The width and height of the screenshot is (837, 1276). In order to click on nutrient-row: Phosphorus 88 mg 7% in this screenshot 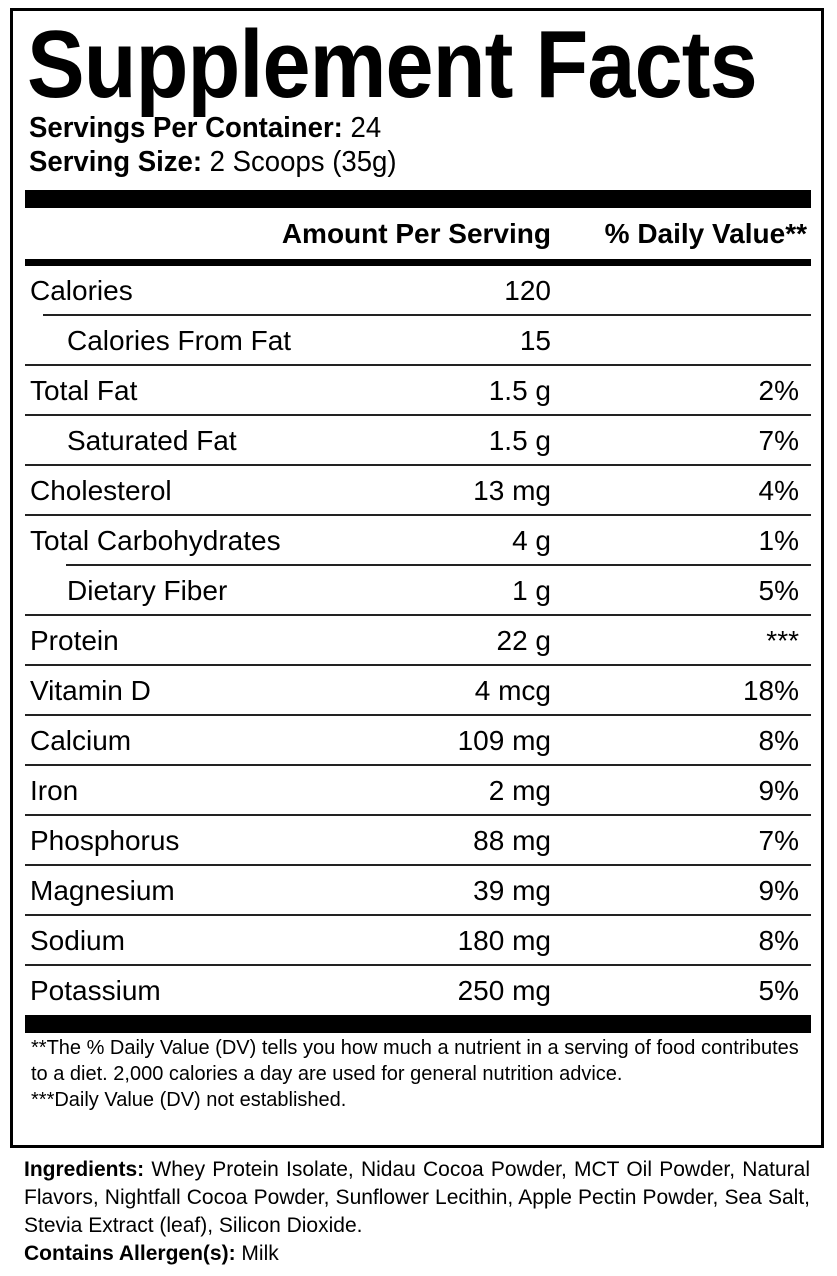, I will do `click(418, 841)`.